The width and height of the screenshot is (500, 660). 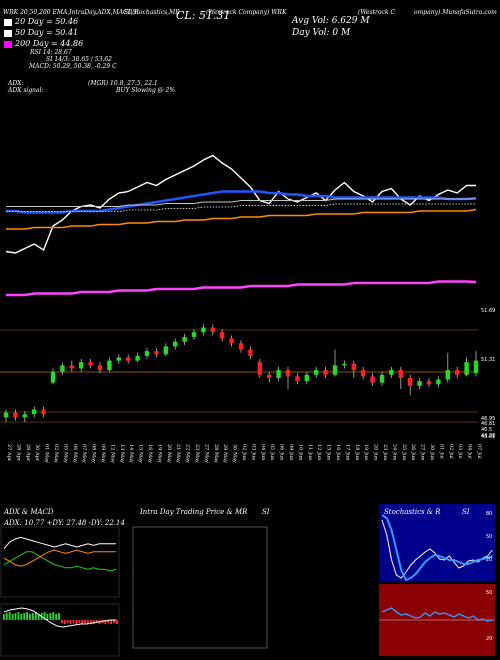 What do you see at coordinates (253, 452) in the screenshot?
I see `date-label-26: 03 Jun` at bounding box center [253, 452].